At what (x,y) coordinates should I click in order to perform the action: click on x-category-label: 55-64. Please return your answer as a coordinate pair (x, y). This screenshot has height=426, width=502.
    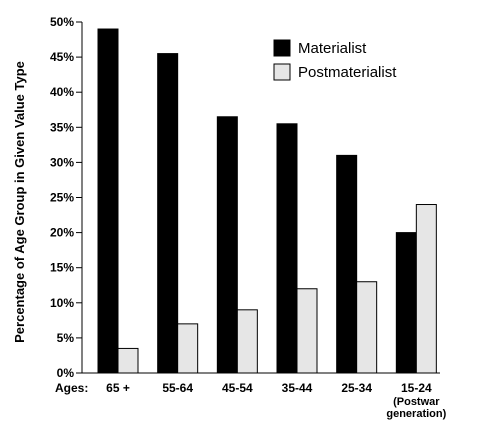
    Looking at the image, I should click on (177, 388).